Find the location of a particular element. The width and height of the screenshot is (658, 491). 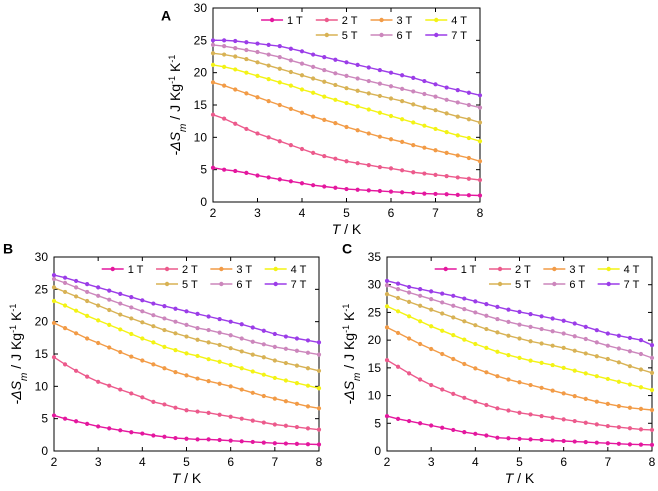

legend-swatch-marker is located at coordinates (381, 20).